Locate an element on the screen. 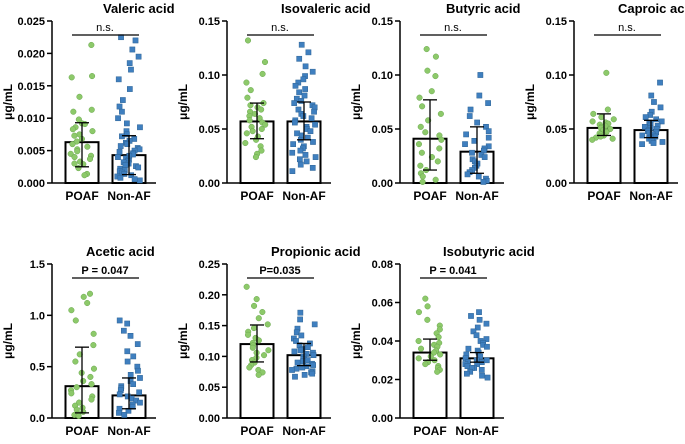 The width and height of the screenshot is (685, 444). y-tick-label: 0.10 is located at coordinates (209, 357).